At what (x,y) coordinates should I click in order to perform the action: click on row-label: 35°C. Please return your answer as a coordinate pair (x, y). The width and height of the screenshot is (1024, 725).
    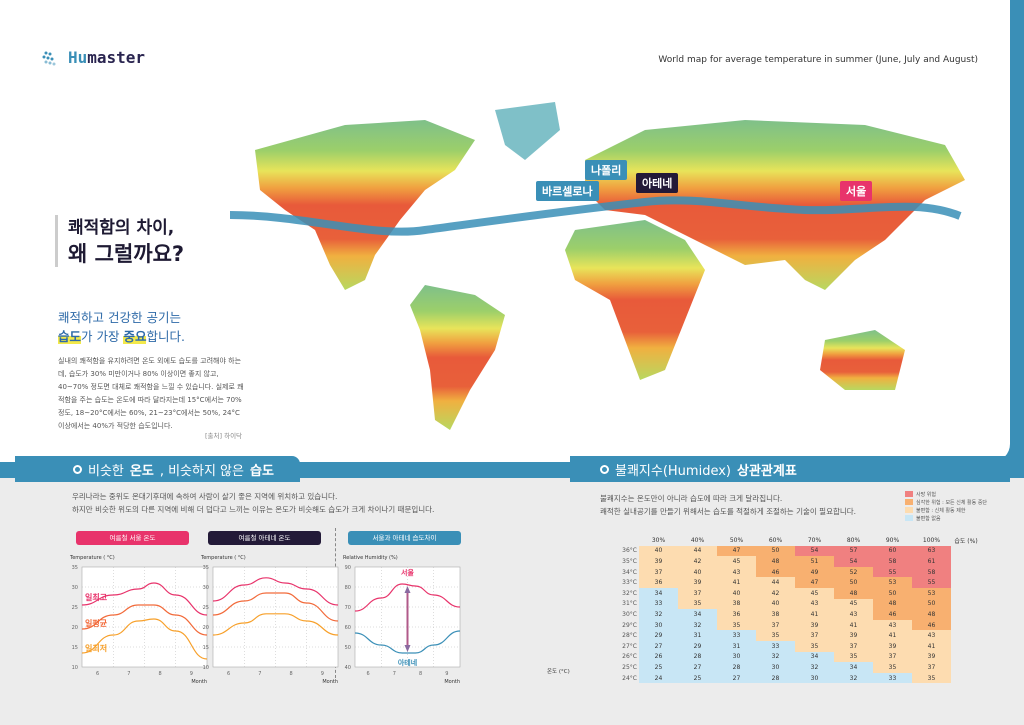
    Looking at the image, I should click on (629, 561).